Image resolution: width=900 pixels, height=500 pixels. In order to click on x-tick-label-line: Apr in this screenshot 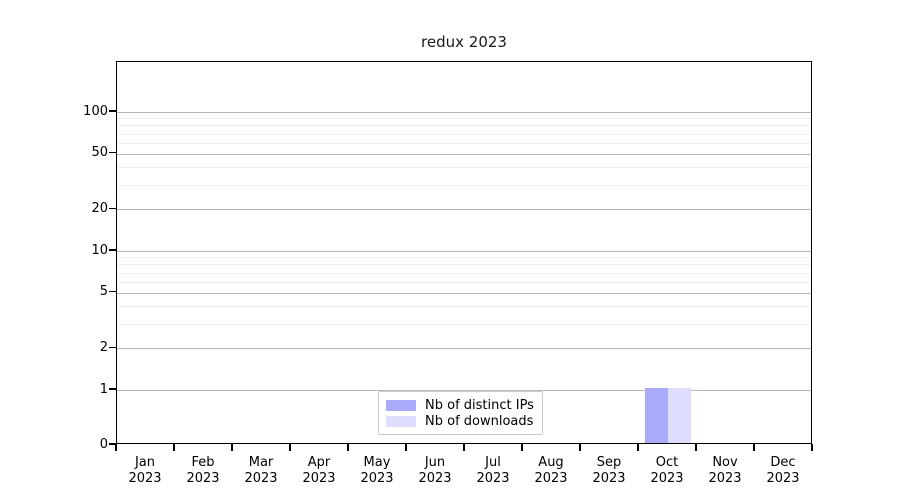, I will do `click(319, 462)`.